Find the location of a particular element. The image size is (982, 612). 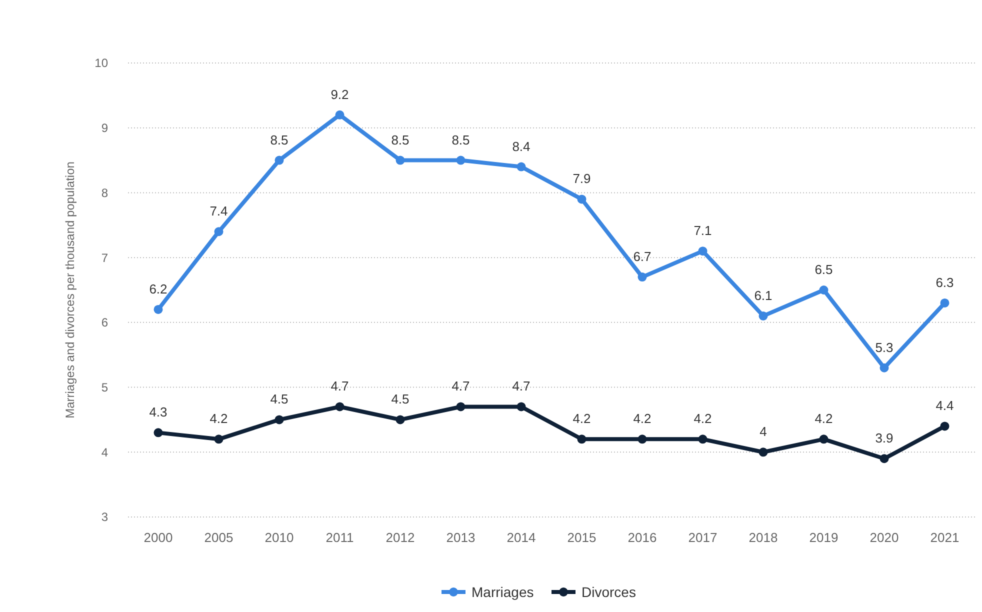

data-label: 7.4 is located at coordinates (219, 211).